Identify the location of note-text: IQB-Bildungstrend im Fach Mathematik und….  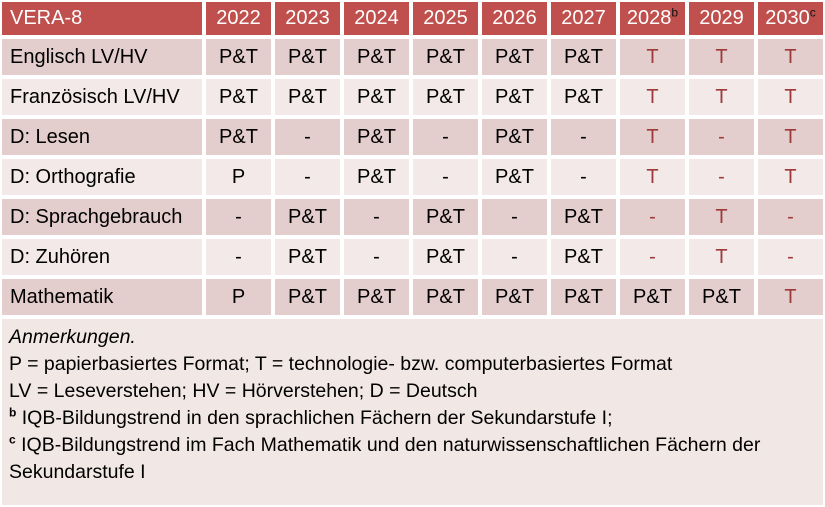
(385, 458).